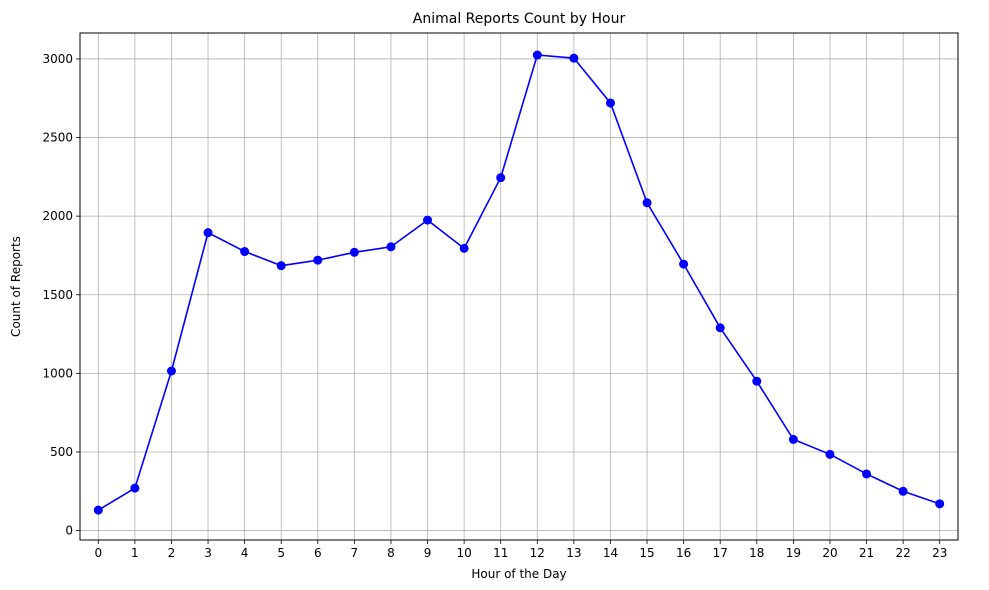 Image resolution: width=989 pixels, height=590 pixels. What do you see at coordinates (57, 373) in the screenshot?
I see `y-tick-label: 1000` at bounding box center [57, 373].